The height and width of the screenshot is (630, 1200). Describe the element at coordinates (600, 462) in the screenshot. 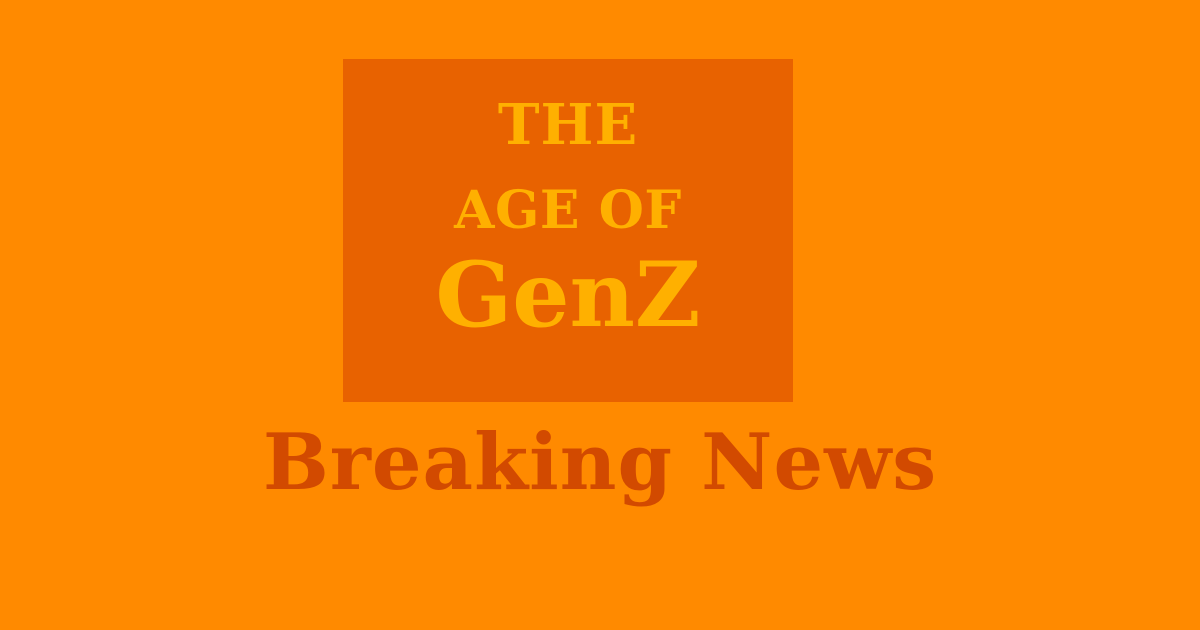

I see `headline: Breaking News` at that location.